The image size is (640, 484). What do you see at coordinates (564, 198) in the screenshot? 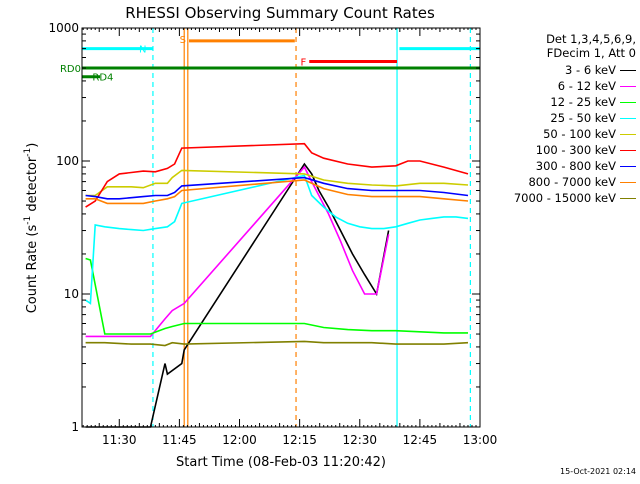
I see `legend-entry-label: 7000 - 15000 keV` at bounding box center [564, 198].